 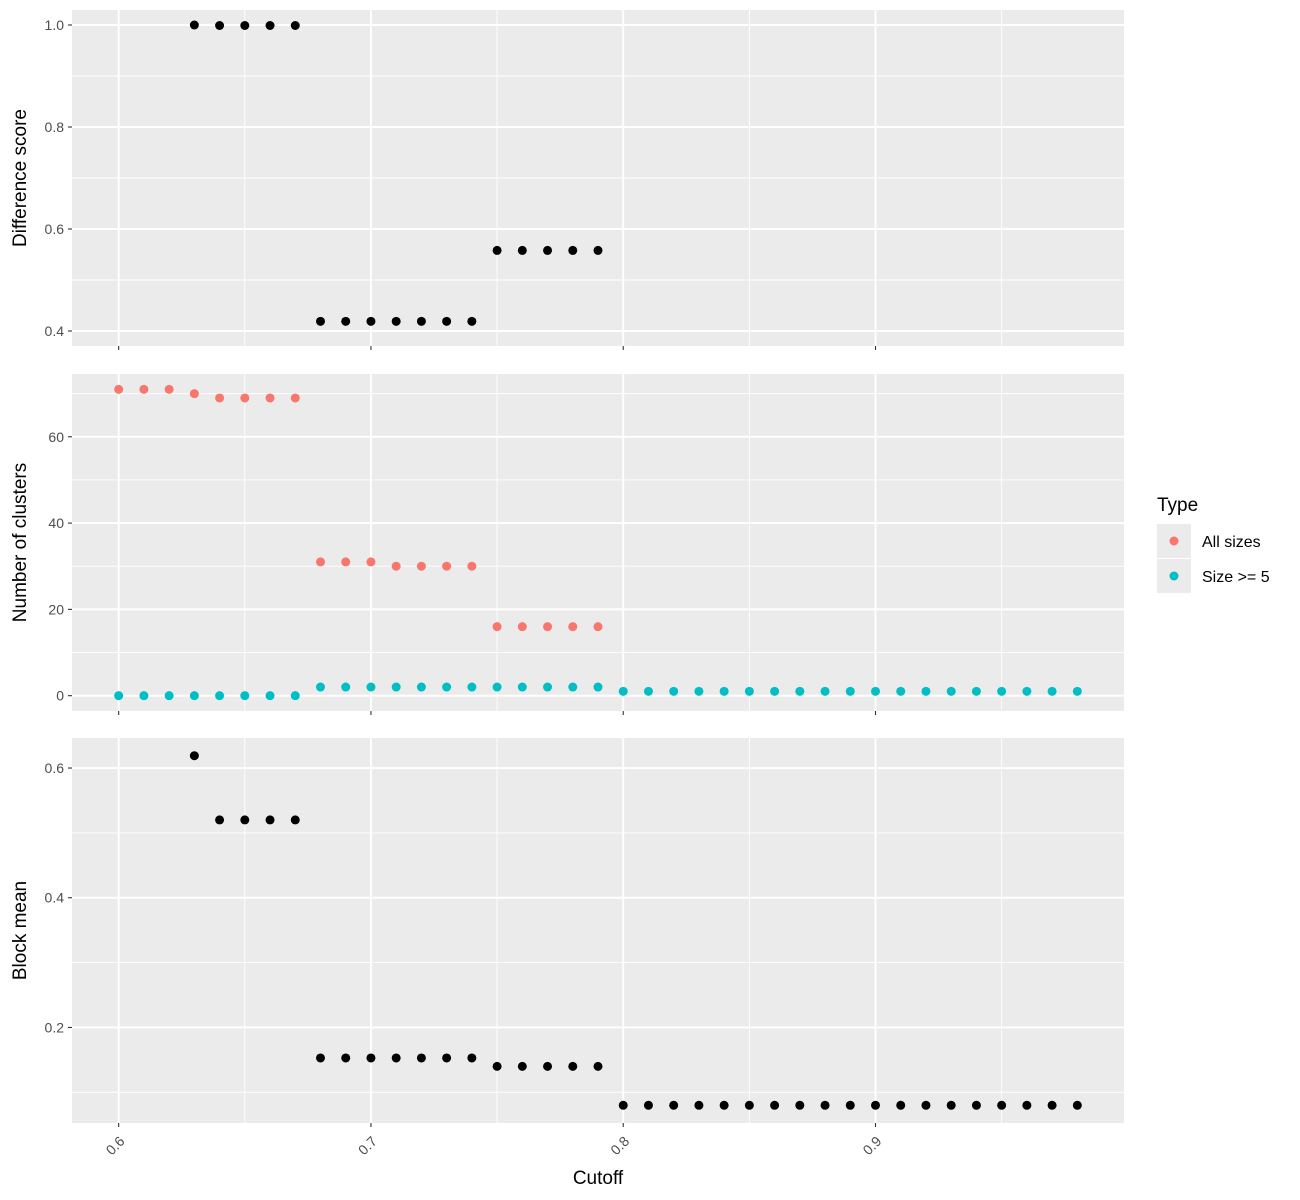 What do you see at coordinates (619, 1145) in the screenshot?
I see `x-tick-label: 0.8` at bounding box center [619, 1145].